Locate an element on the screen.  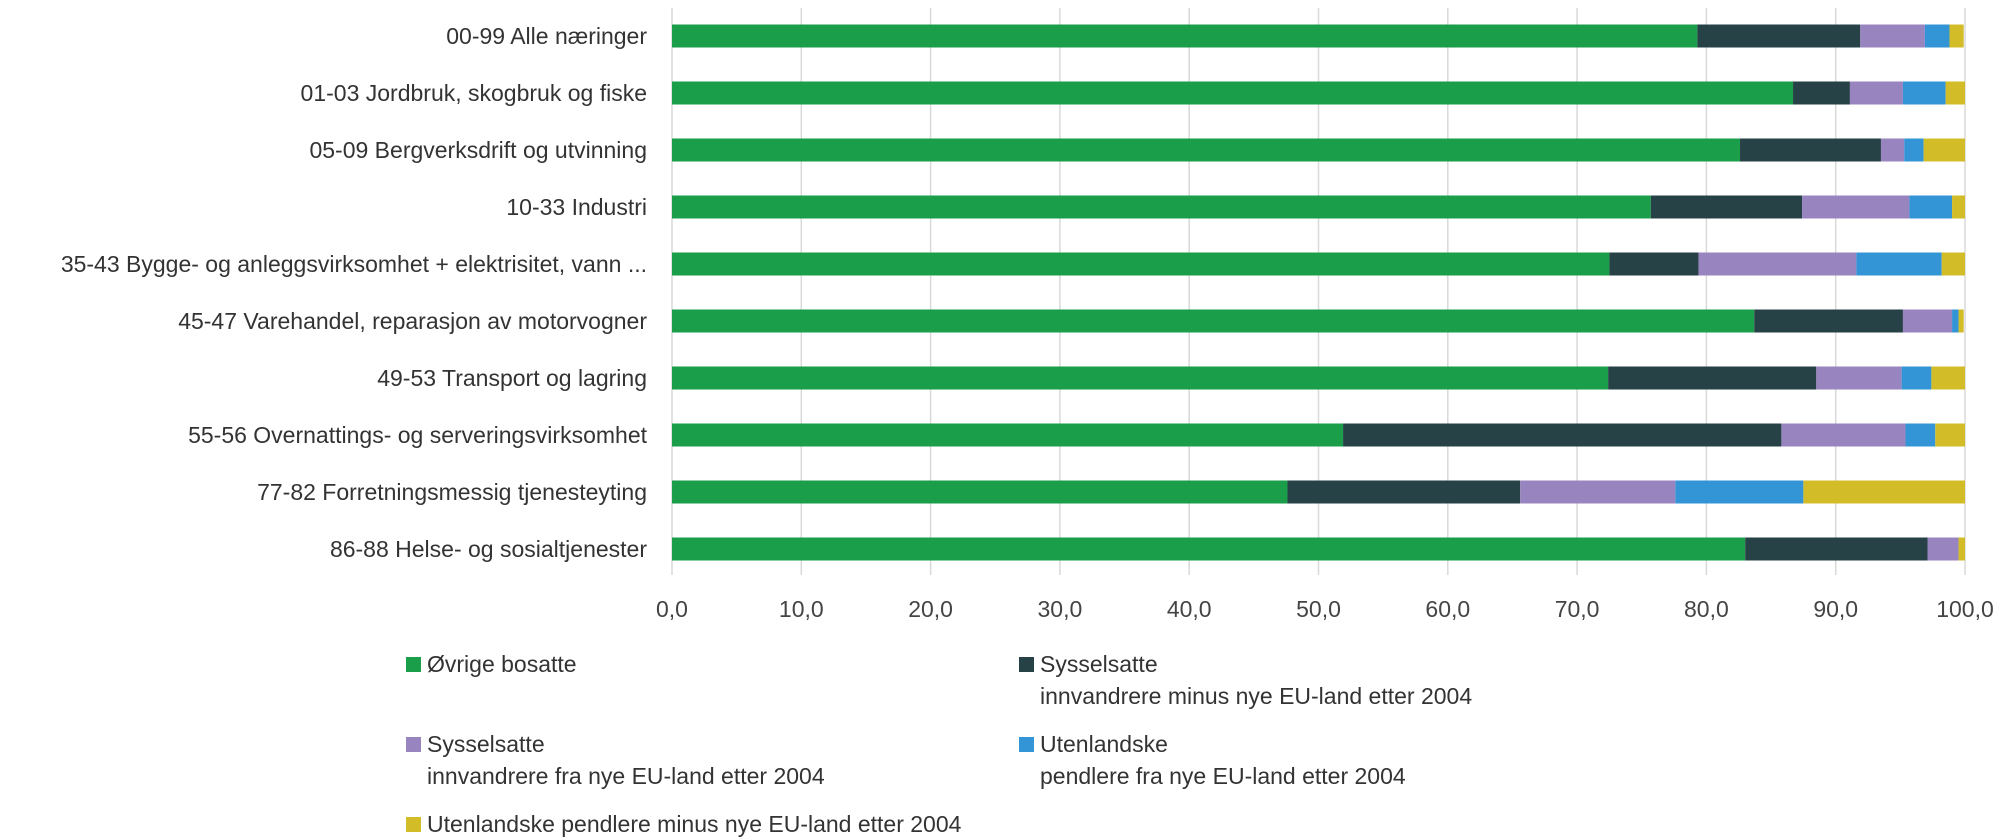
x-tick-label: 30,0 is located at coordinates (1060, 609).